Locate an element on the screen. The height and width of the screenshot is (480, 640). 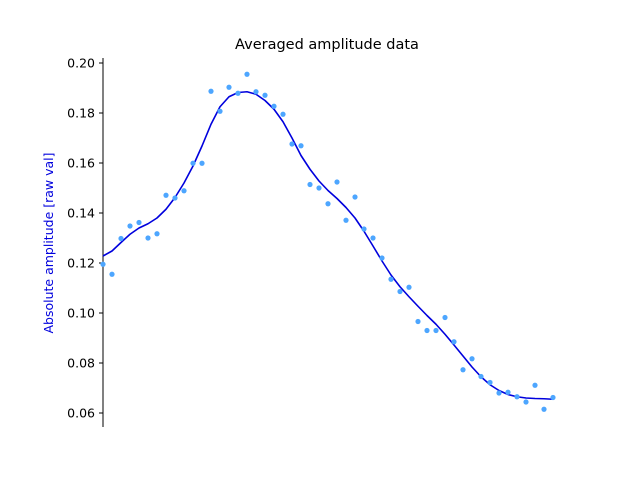
y-tick-label: 0.12 is located at coordinates (81, 263).